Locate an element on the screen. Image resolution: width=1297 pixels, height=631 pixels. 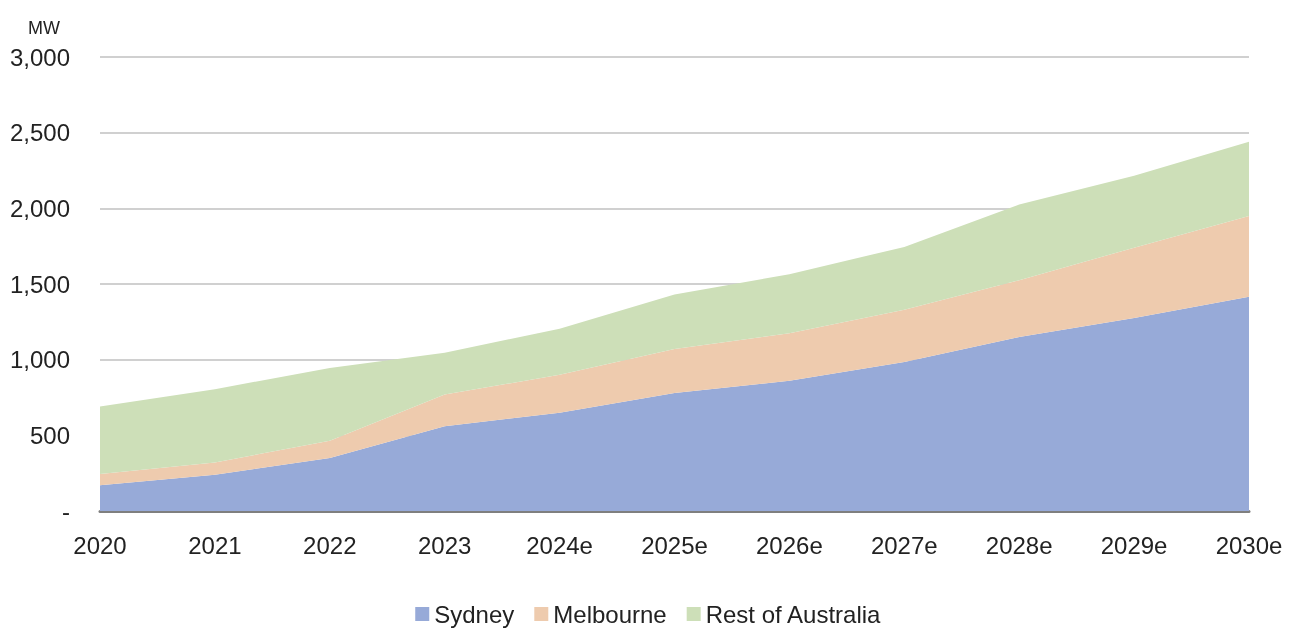
legend-label: Melbourne is located at coordinates (610, 614).